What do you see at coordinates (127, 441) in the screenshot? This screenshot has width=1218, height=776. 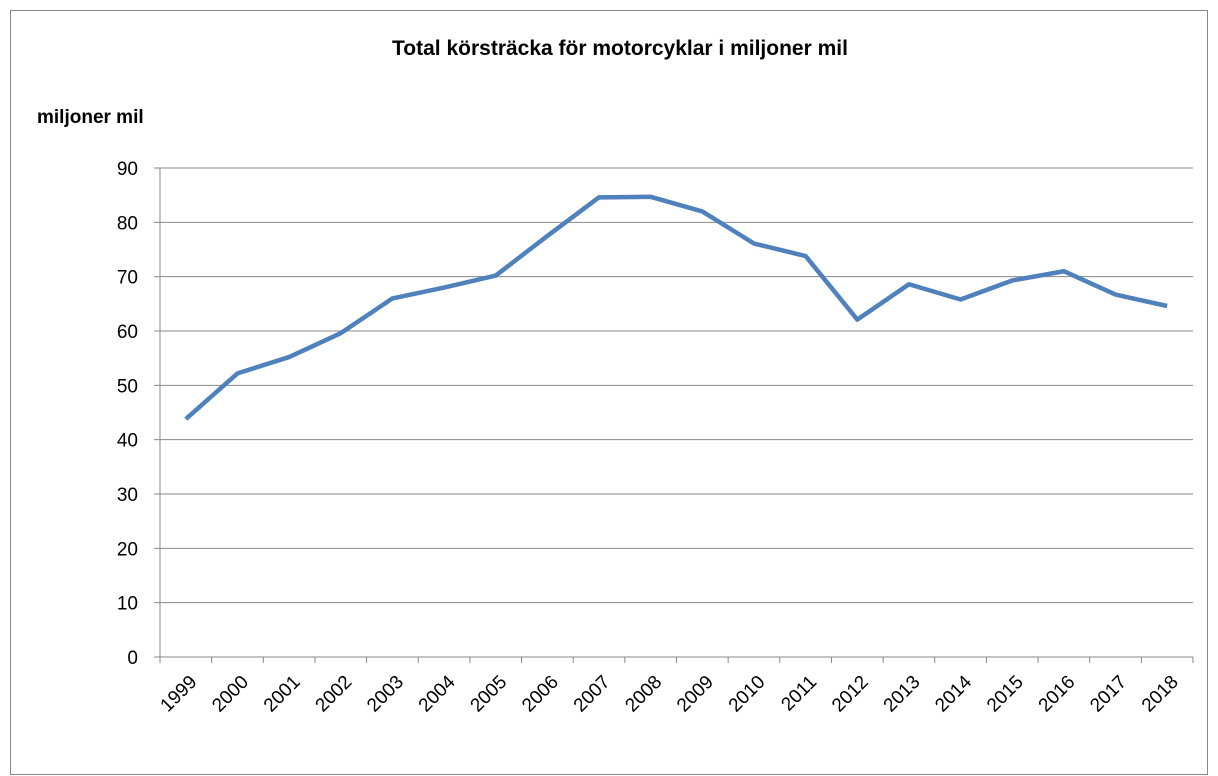 I see `y-tick-label: 40` at bounding box center [127, 441].